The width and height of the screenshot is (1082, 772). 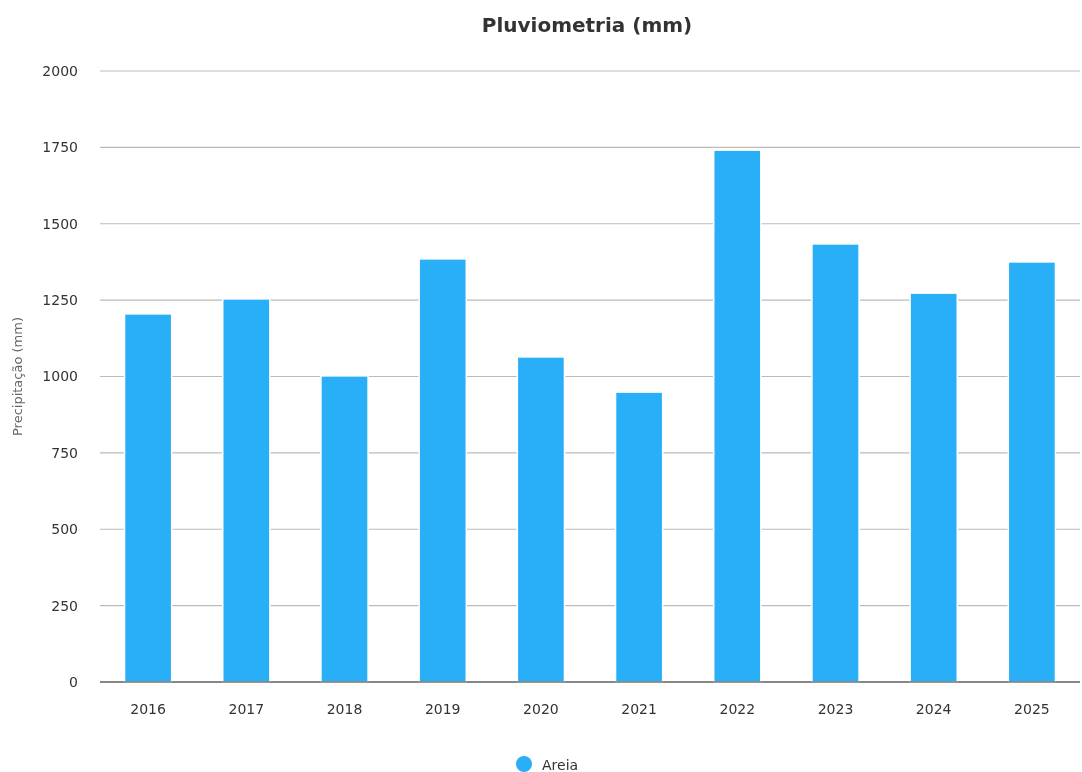 I want to click on y-tick-label: 1500, so click(x=60, y=223).